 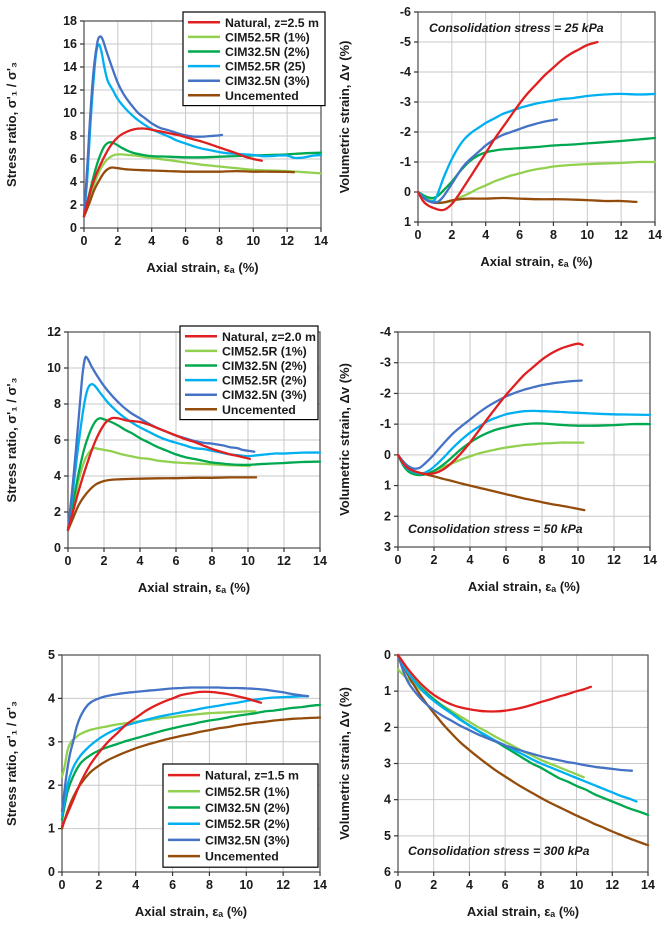 I want to click on y-tick-label: -6, so click(x=405, y=12).